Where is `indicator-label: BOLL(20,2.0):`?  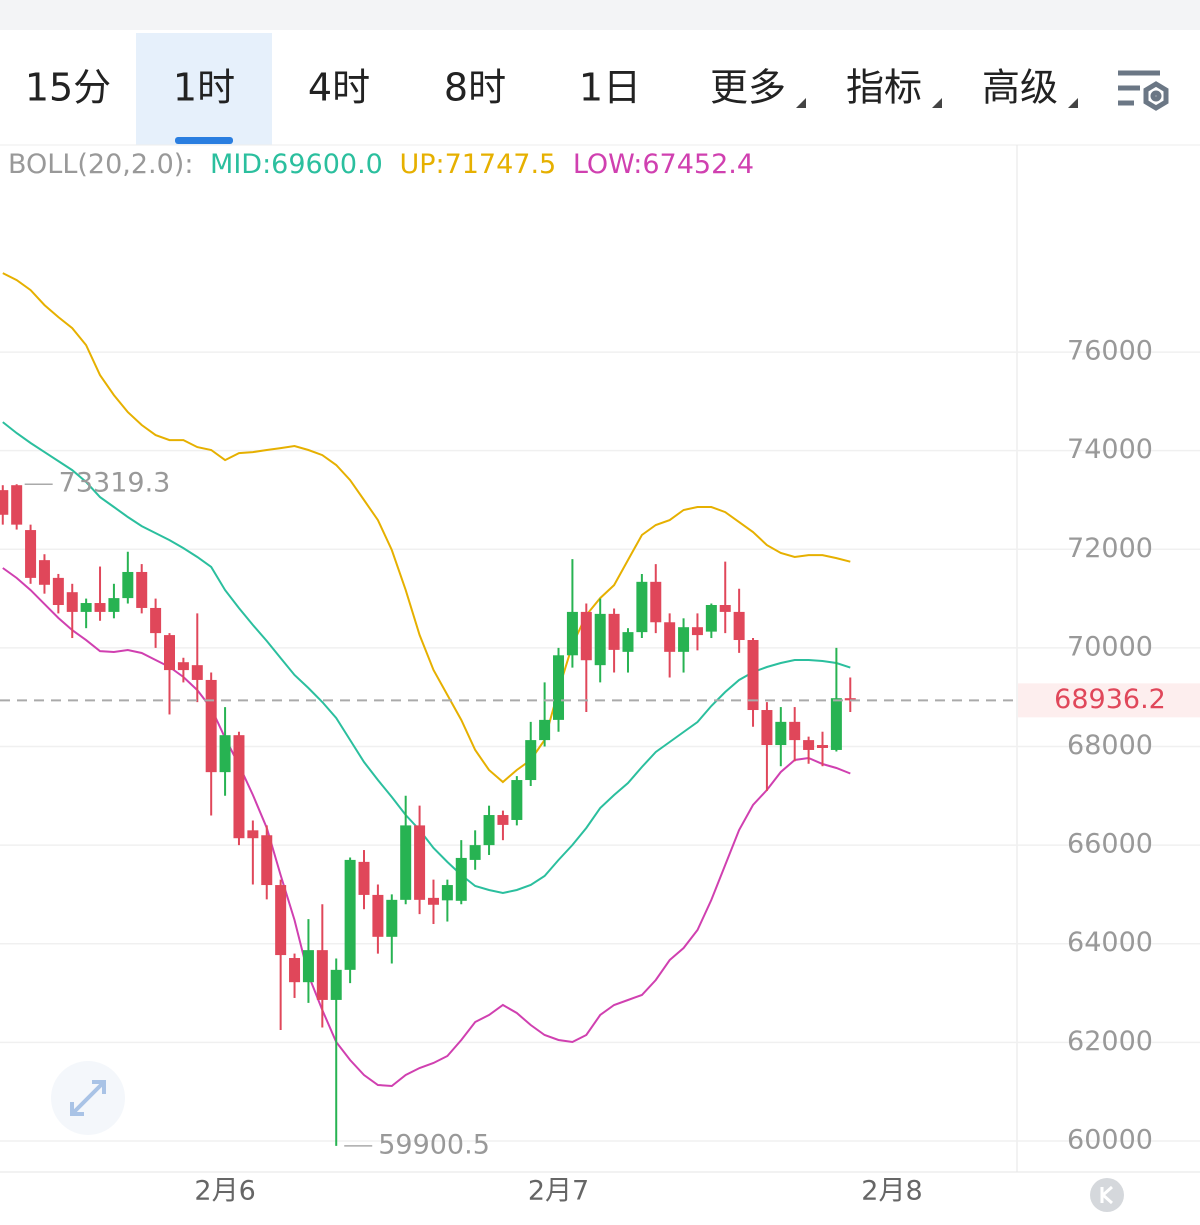
indicator-label: BOLL(20,2.0): is located at coordinates (100, 164).